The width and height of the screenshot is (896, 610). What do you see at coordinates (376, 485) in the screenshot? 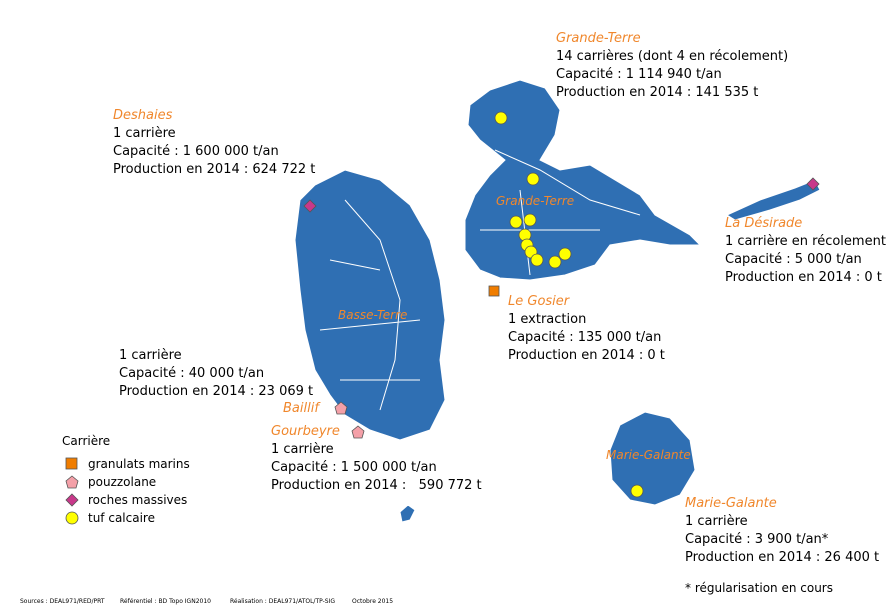
I see `region-line: Production en 2014 : 590 772 t` at bounding box center [376, 485].